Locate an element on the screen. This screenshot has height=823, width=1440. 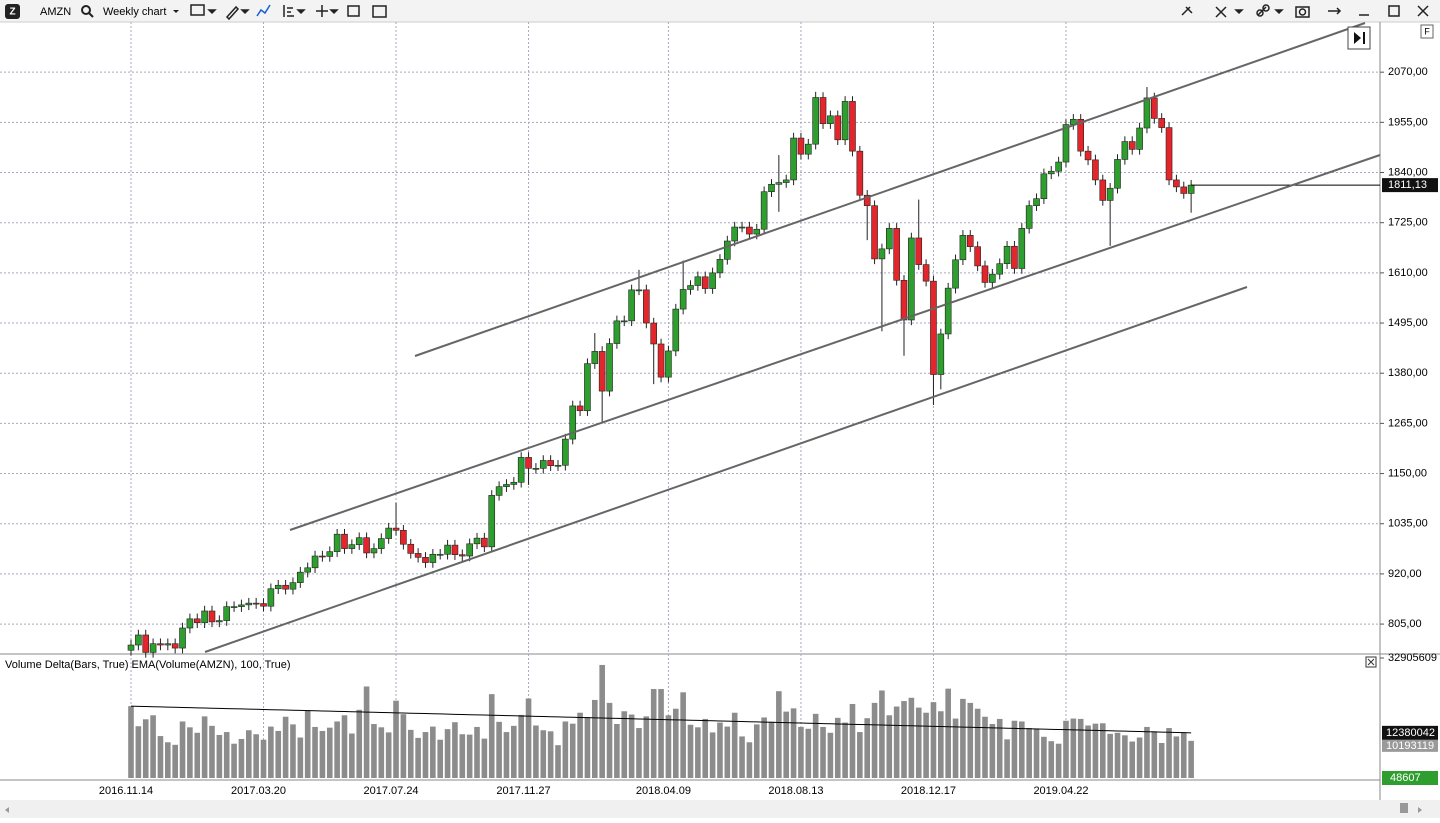
symbol: AMZN is located at coordinates (55, 12).